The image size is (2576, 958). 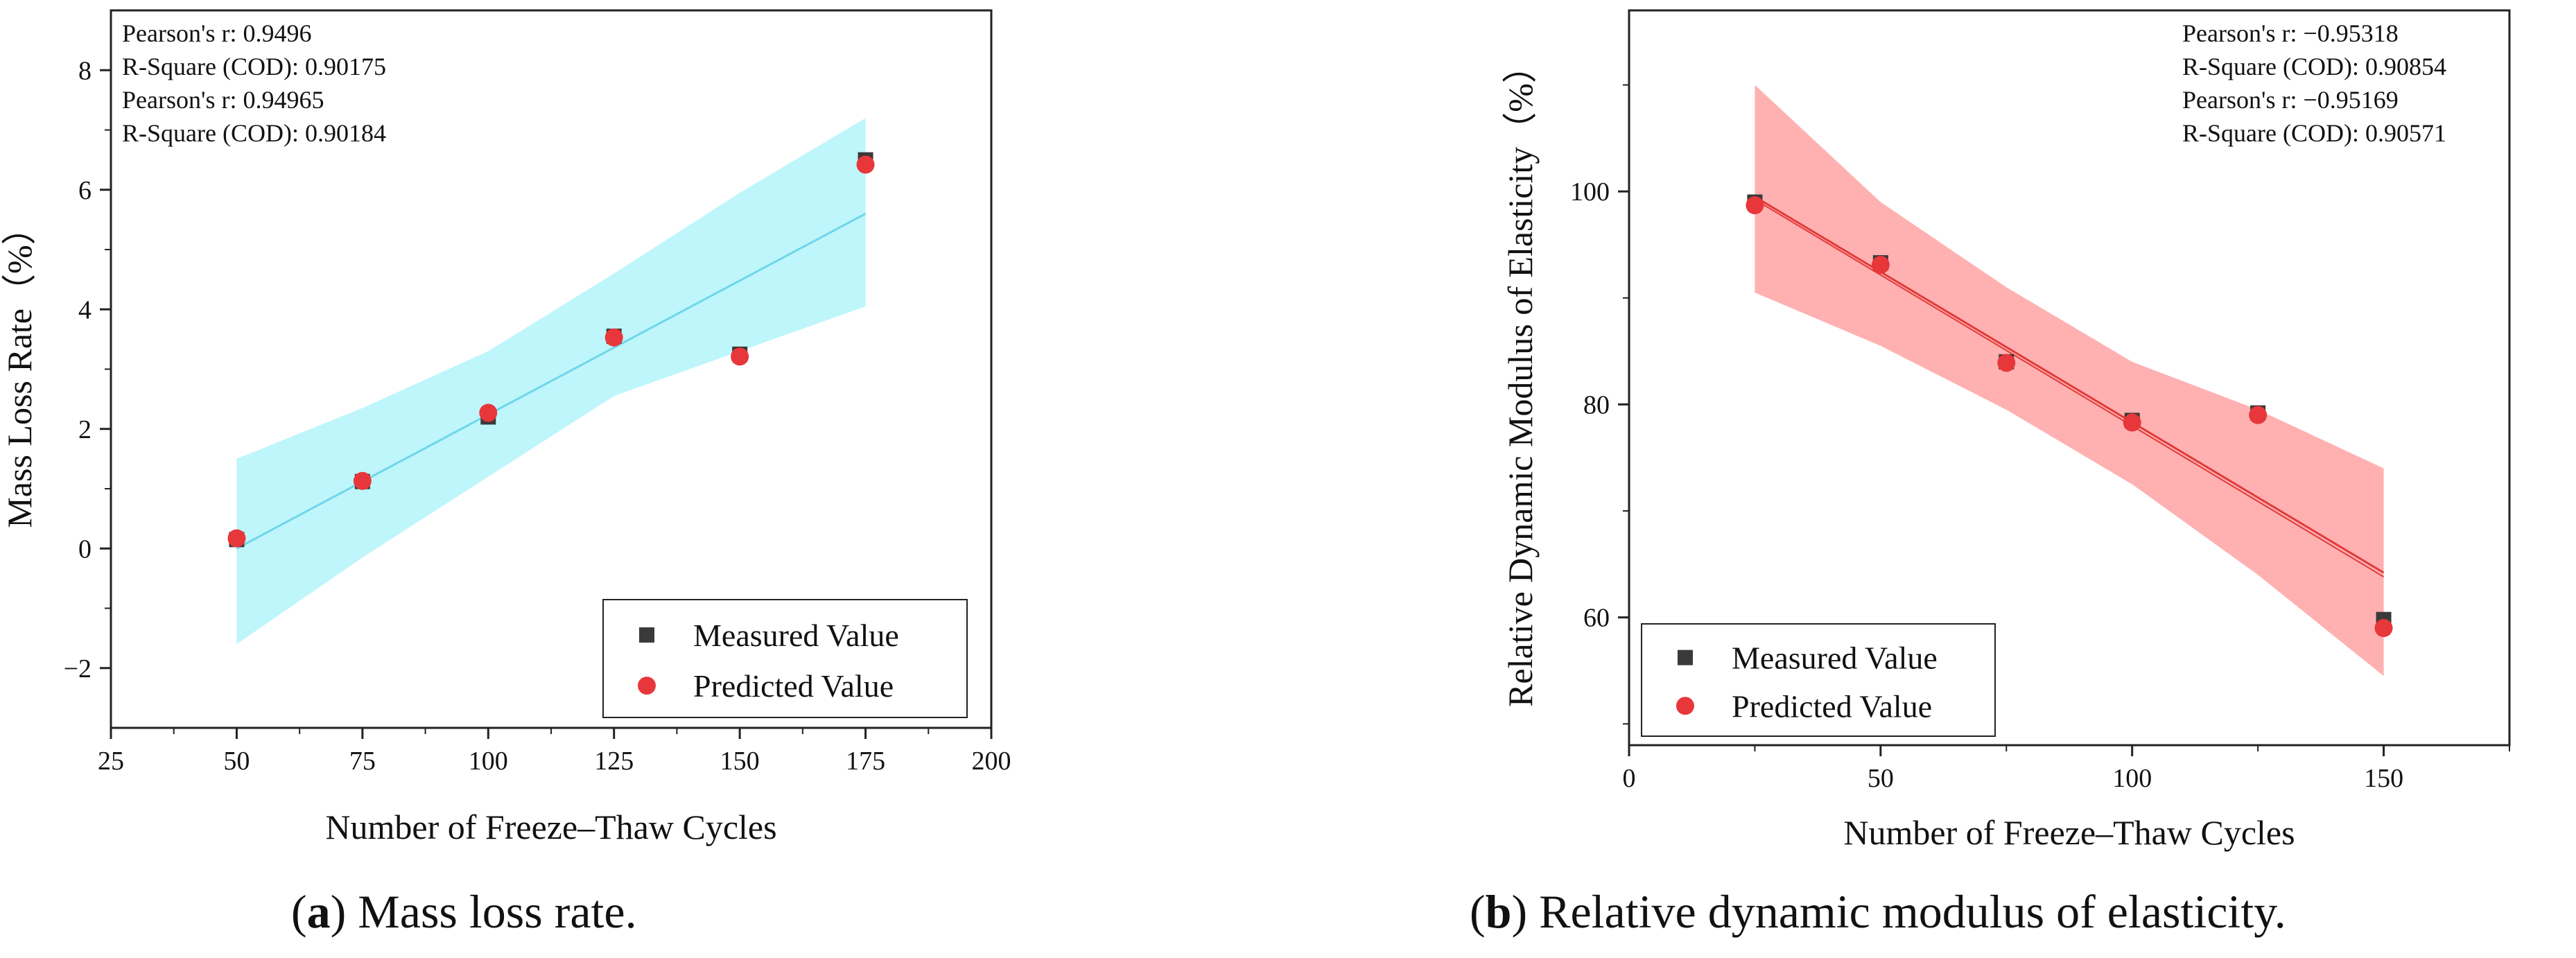 I want to click on caption-text: ) Mass loss rate., so click(x=484, y=911).